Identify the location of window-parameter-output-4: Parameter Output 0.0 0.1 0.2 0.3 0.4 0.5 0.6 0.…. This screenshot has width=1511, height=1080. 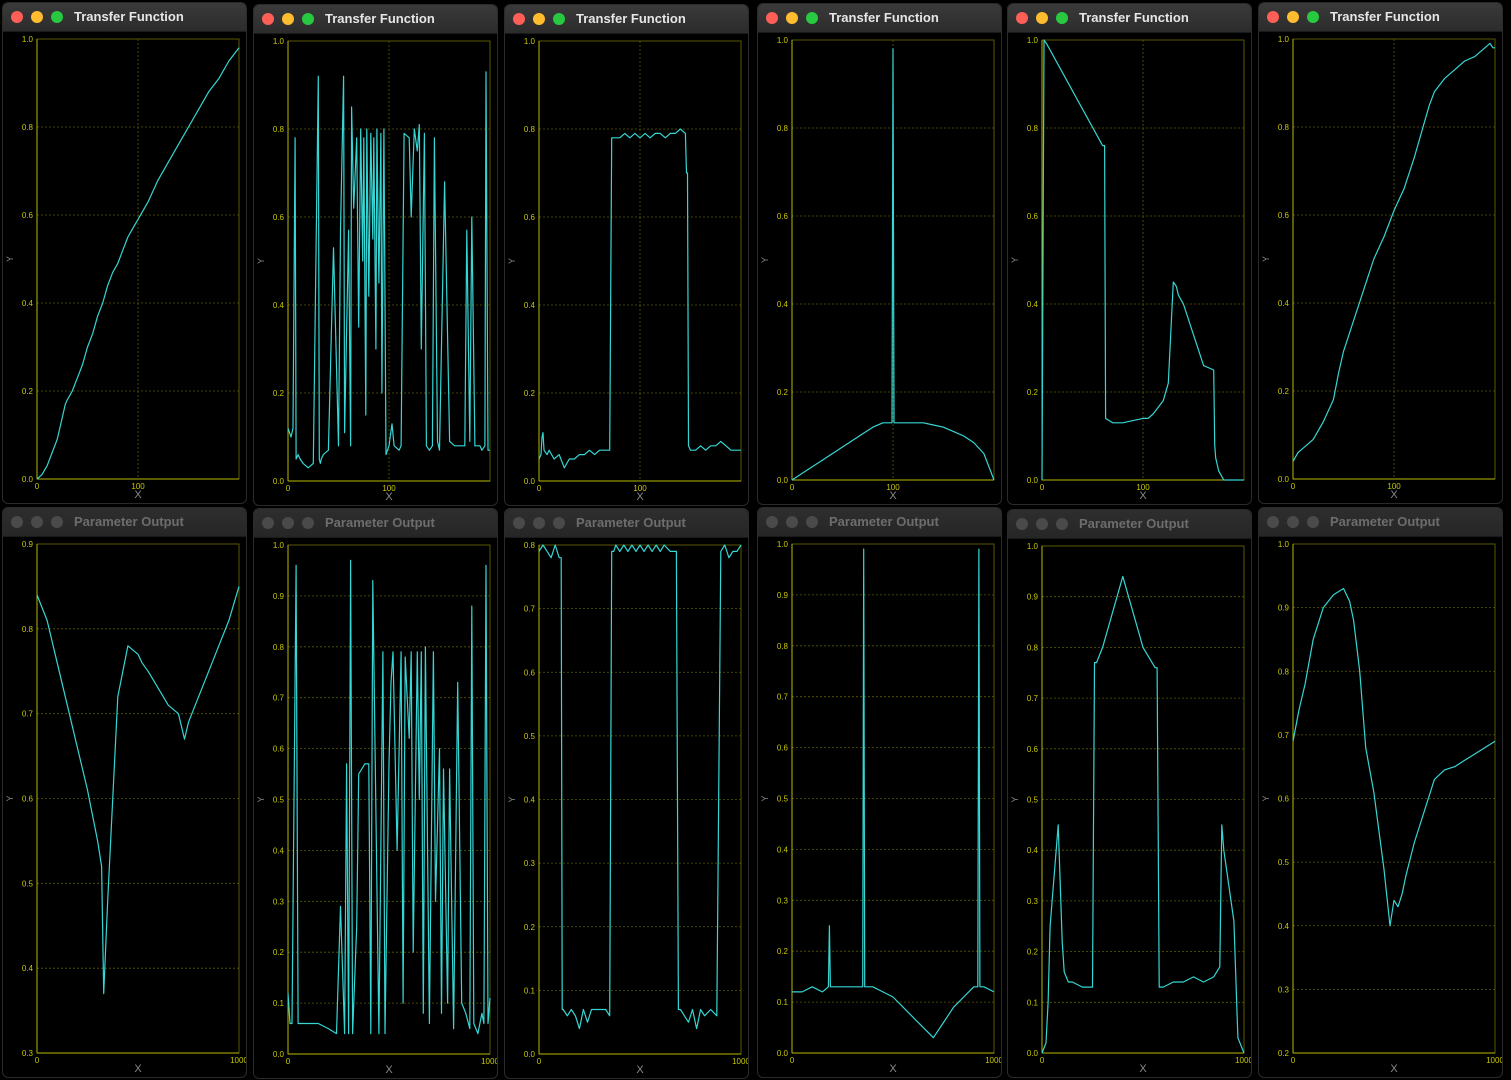
(879, 792).